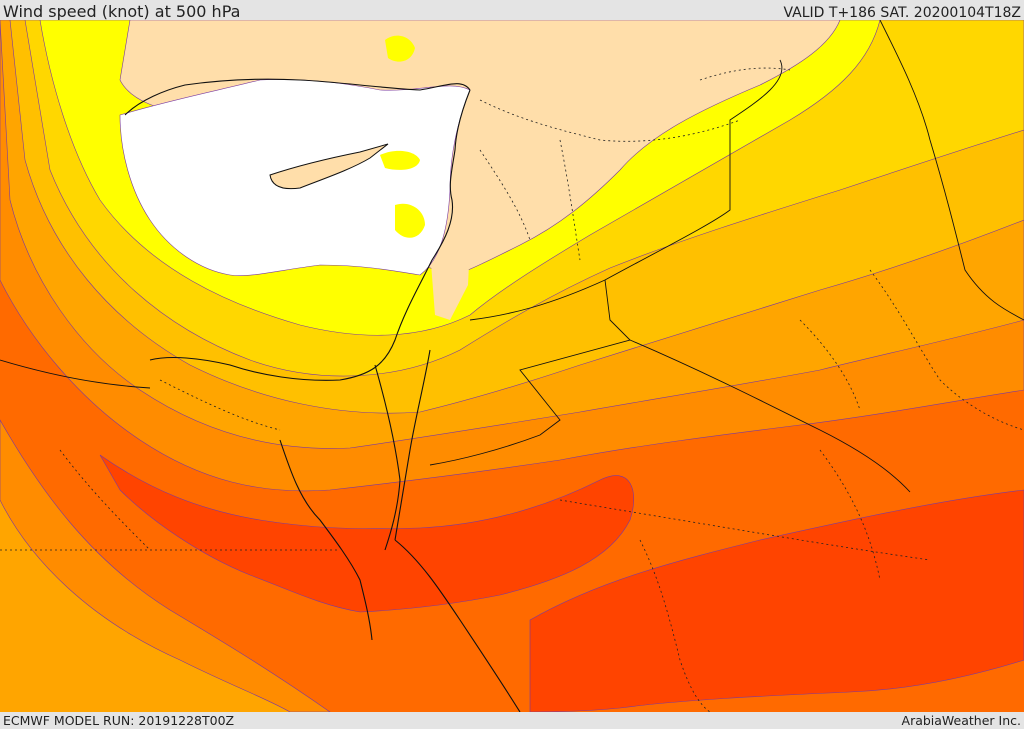  What do you see at coordinates (122, 11) in the screenshot?
I see `map-title: Wind speed (knot) at 500 hPa` at bounding box center [122, 11].